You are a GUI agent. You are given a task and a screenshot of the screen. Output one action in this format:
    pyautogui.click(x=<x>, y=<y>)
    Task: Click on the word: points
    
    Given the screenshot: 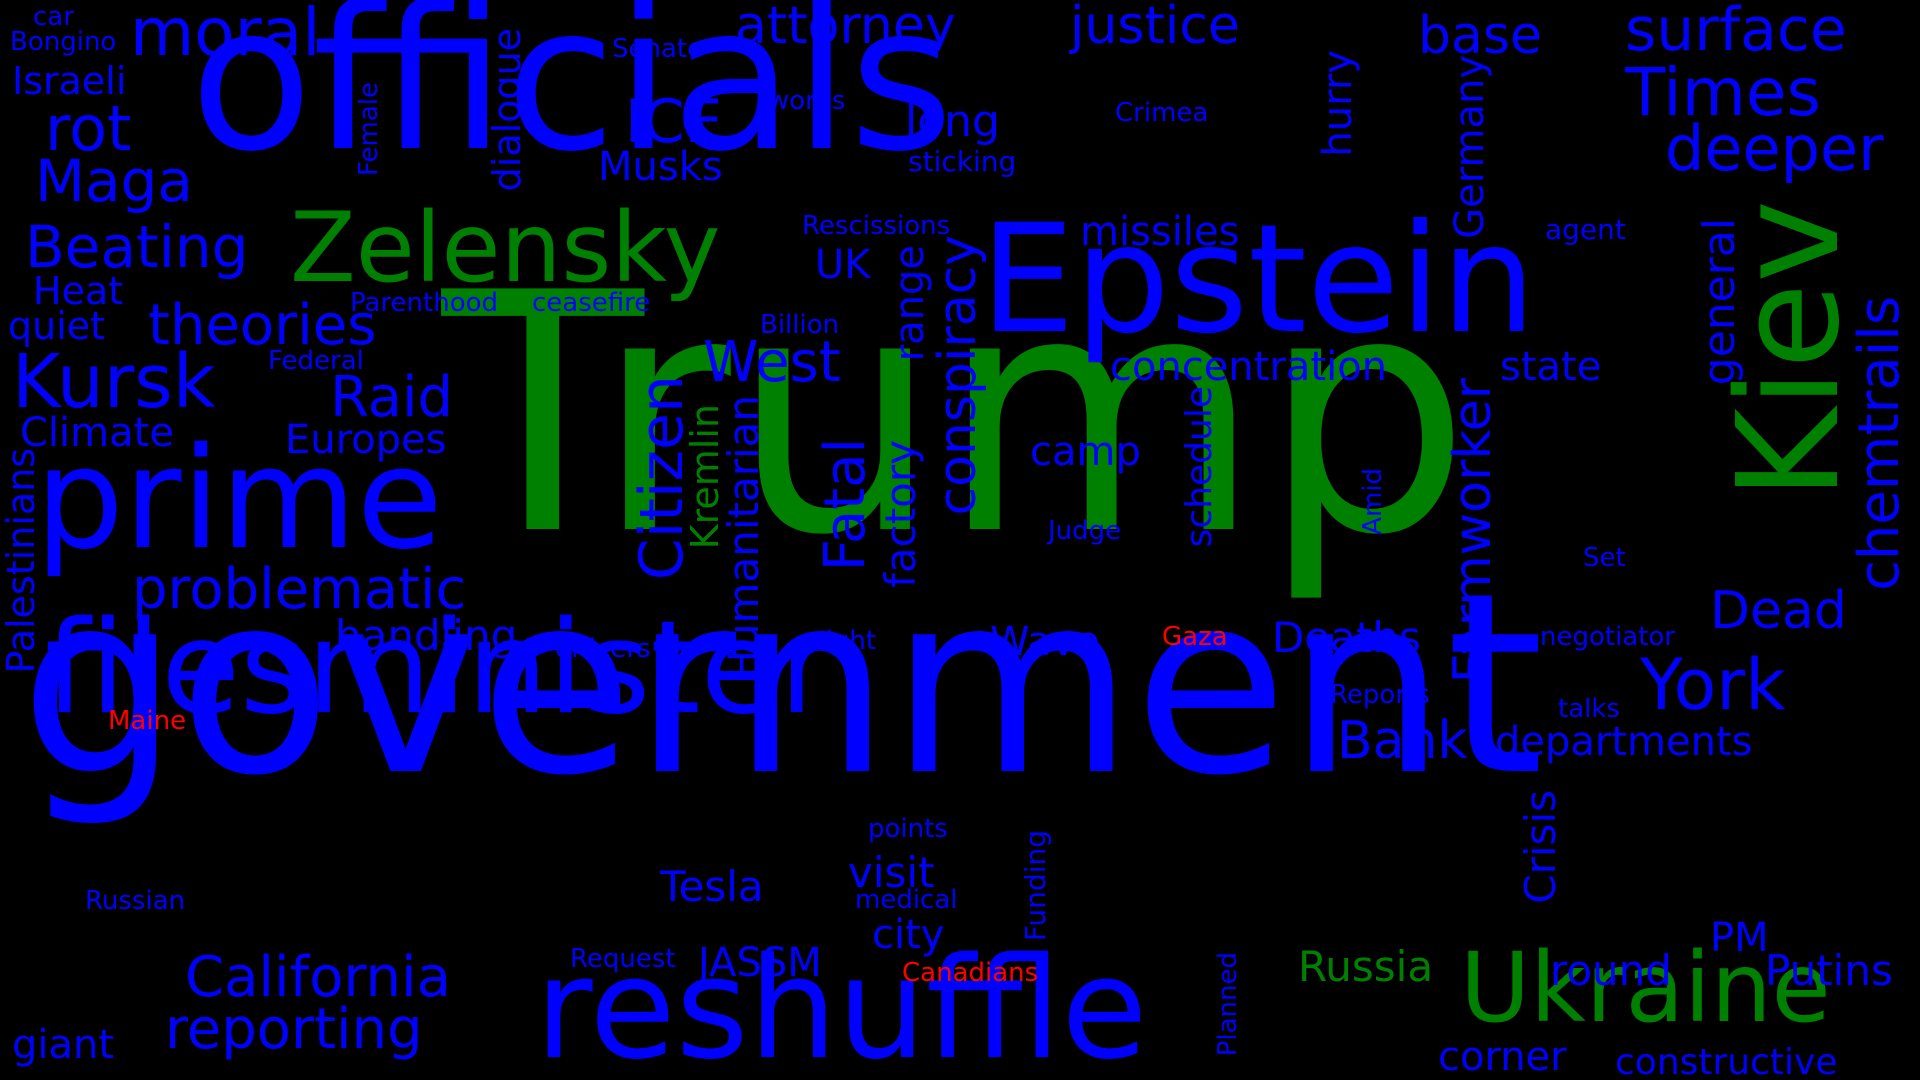 What is the action you would take?
    pyautogui.click(x=908, y=829)
    